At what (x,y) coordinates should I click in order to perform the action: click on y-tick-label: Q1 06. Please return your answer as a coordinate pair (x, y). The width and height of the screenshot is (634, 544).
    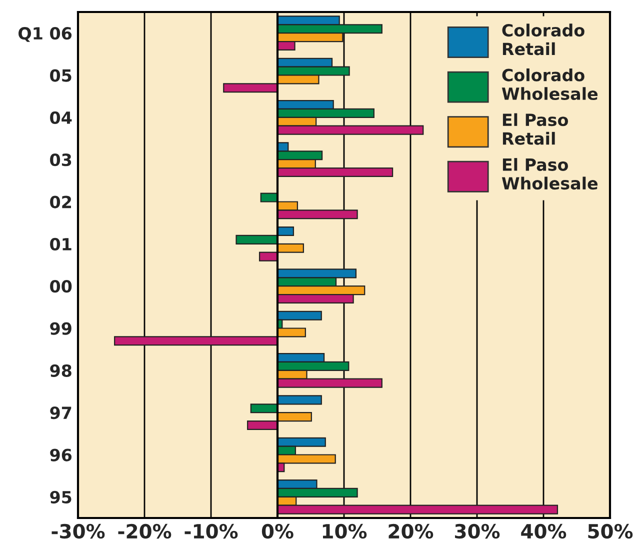
    Looking at the image, I should click on (45, 34).